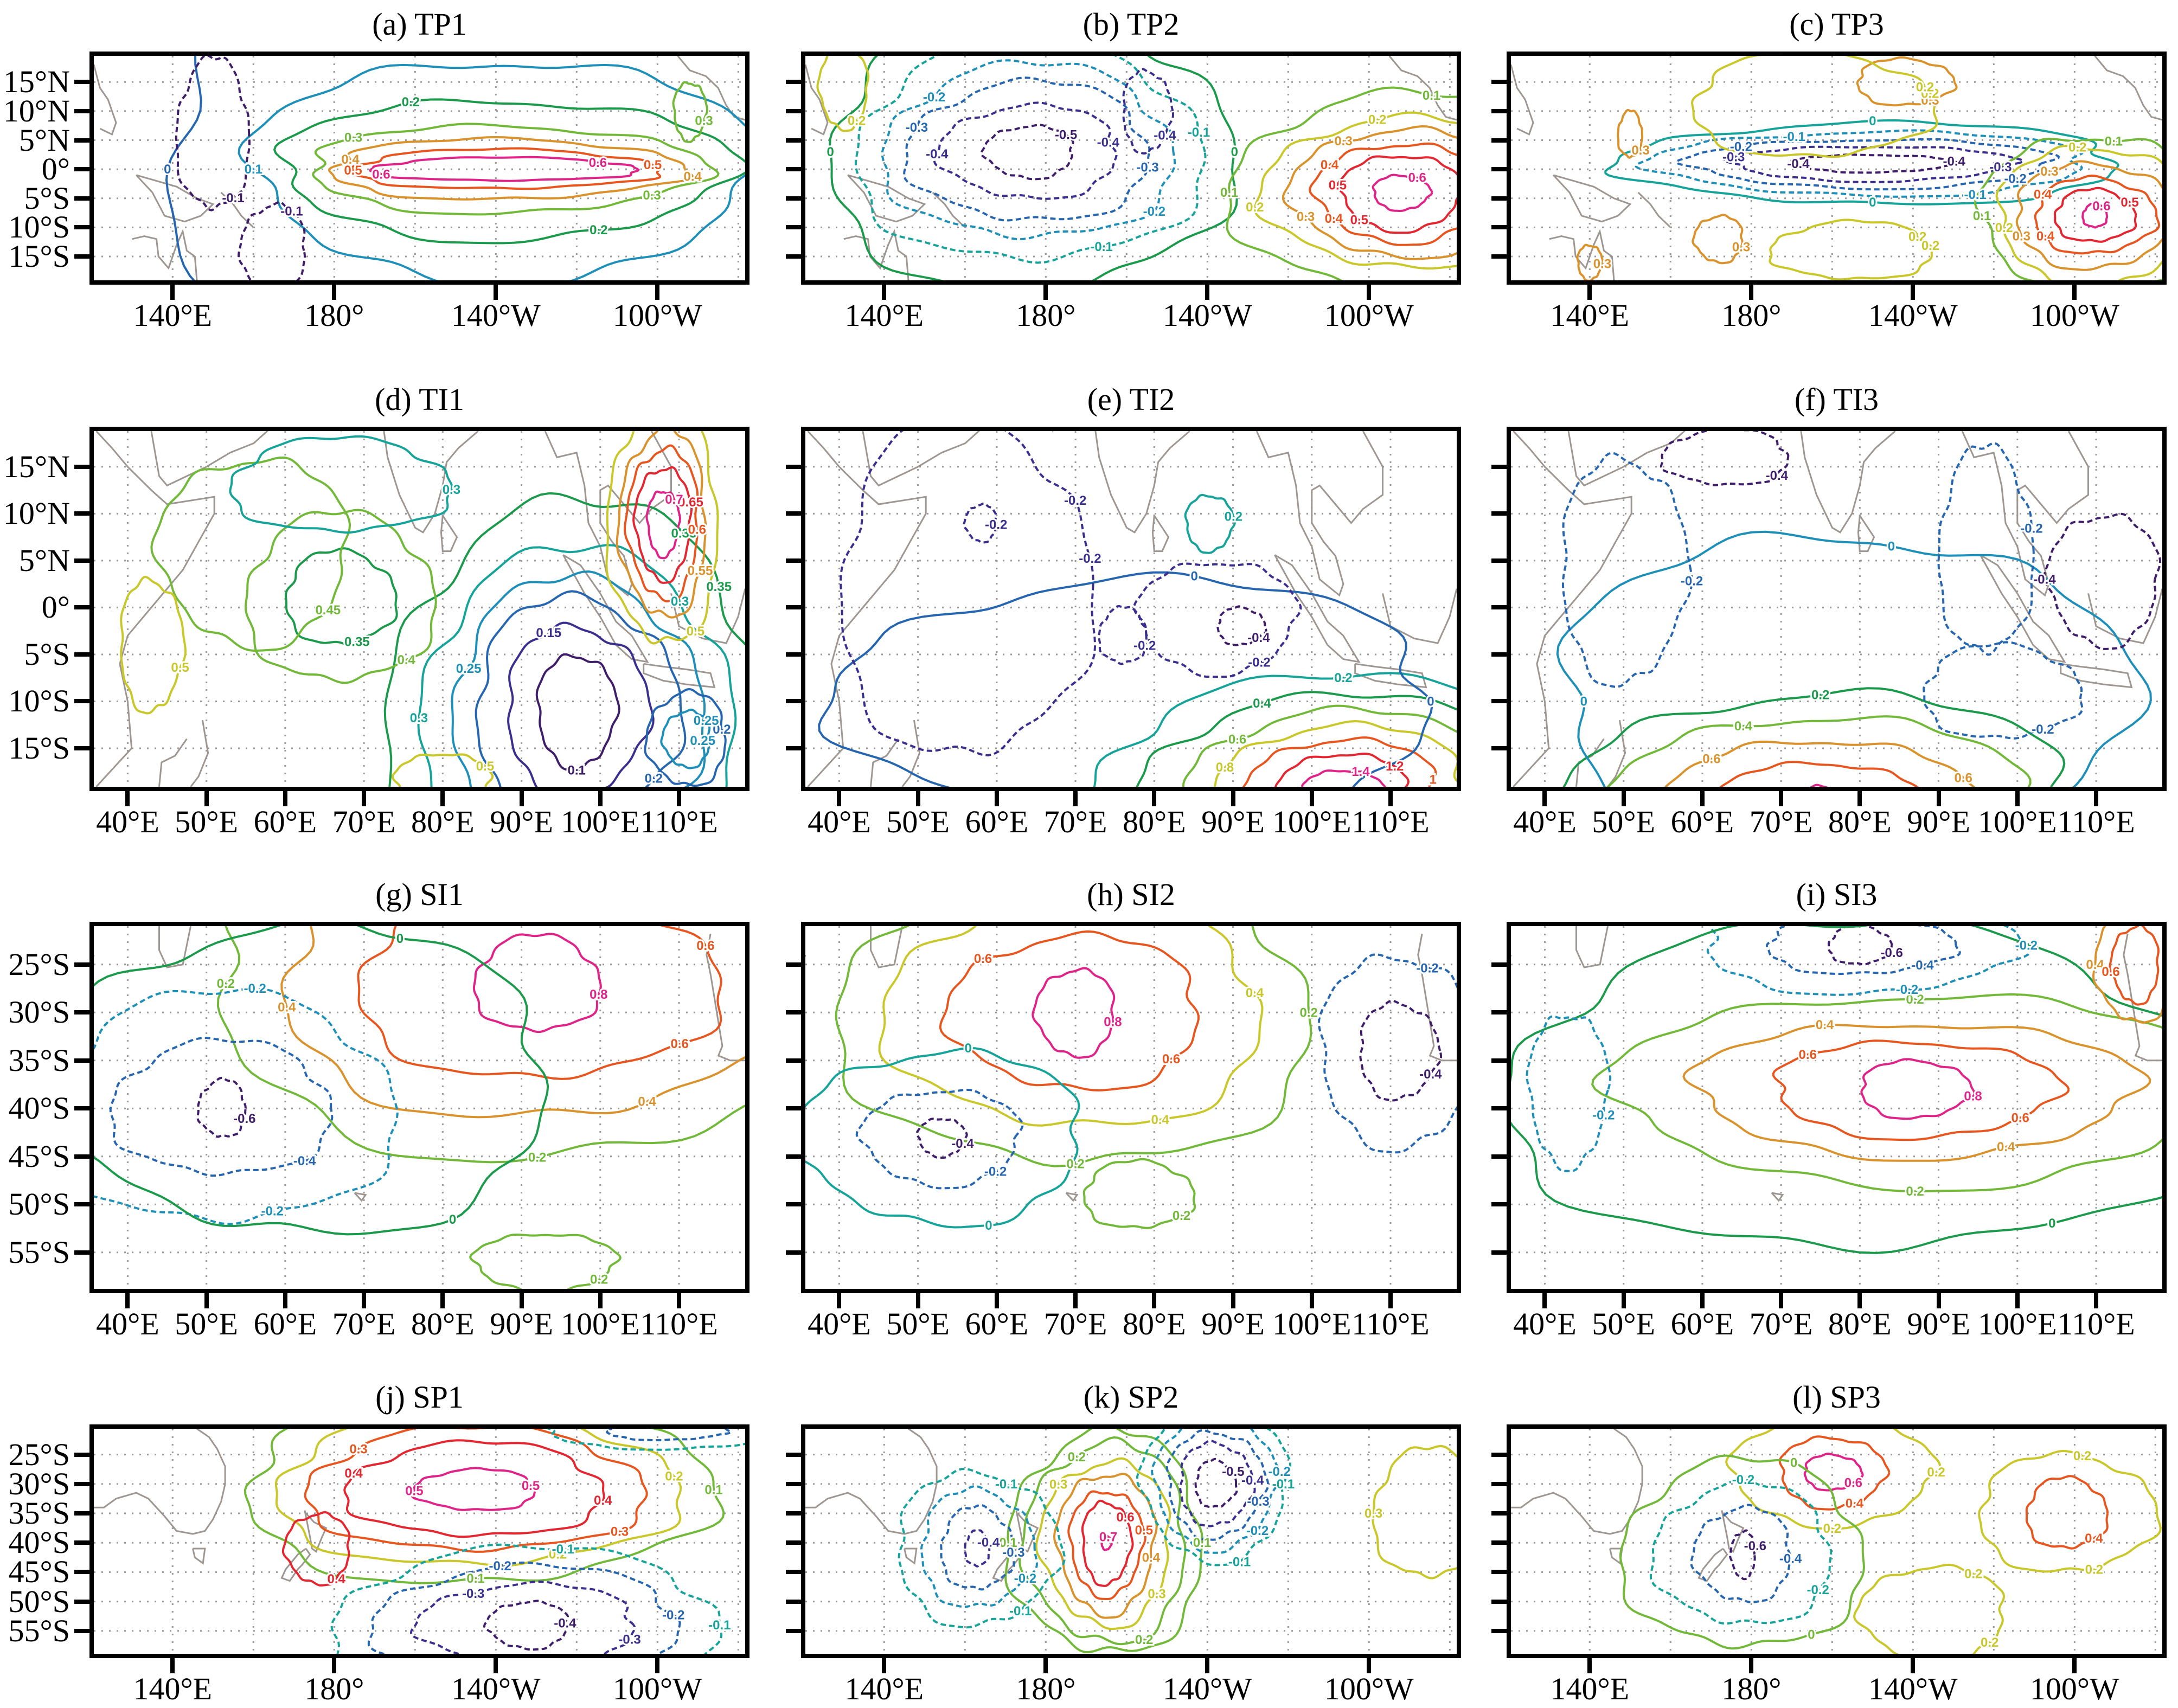 The image size is (2178, 1708). What do you see at coordinates (1233, 1323) in the screenshot?
I see `x-tick-label: 90°E` at bounding box center [1233, 1323].